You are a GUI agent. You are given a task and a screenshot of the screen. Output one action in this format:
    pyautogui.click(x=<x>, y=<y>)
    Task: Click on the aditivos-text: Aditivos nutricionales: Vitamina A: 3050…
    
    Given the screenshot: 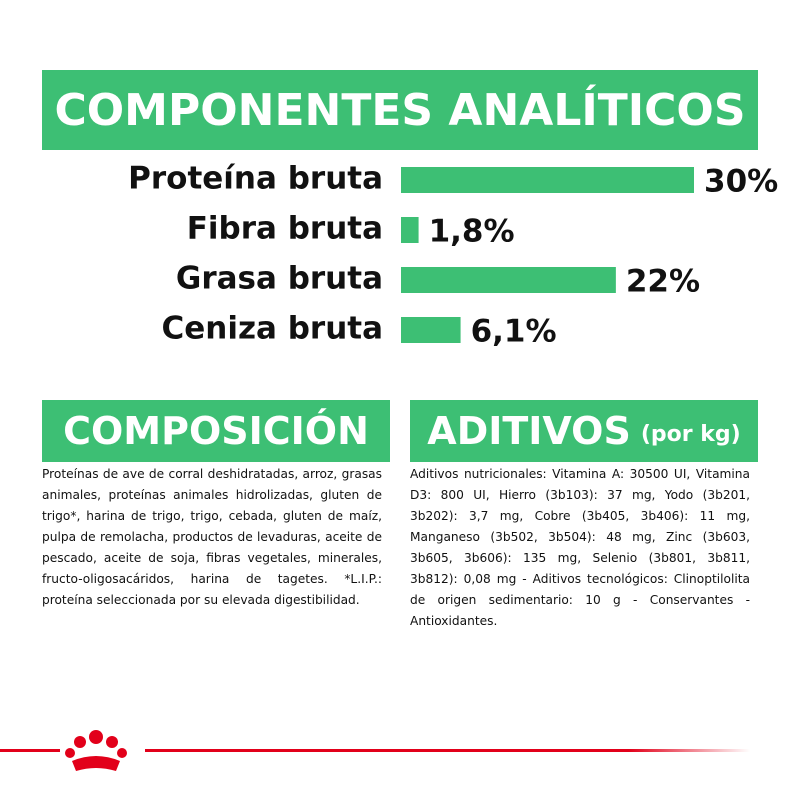 What is the action you would take?
    pyautogui.click(x=580, y=547)
    